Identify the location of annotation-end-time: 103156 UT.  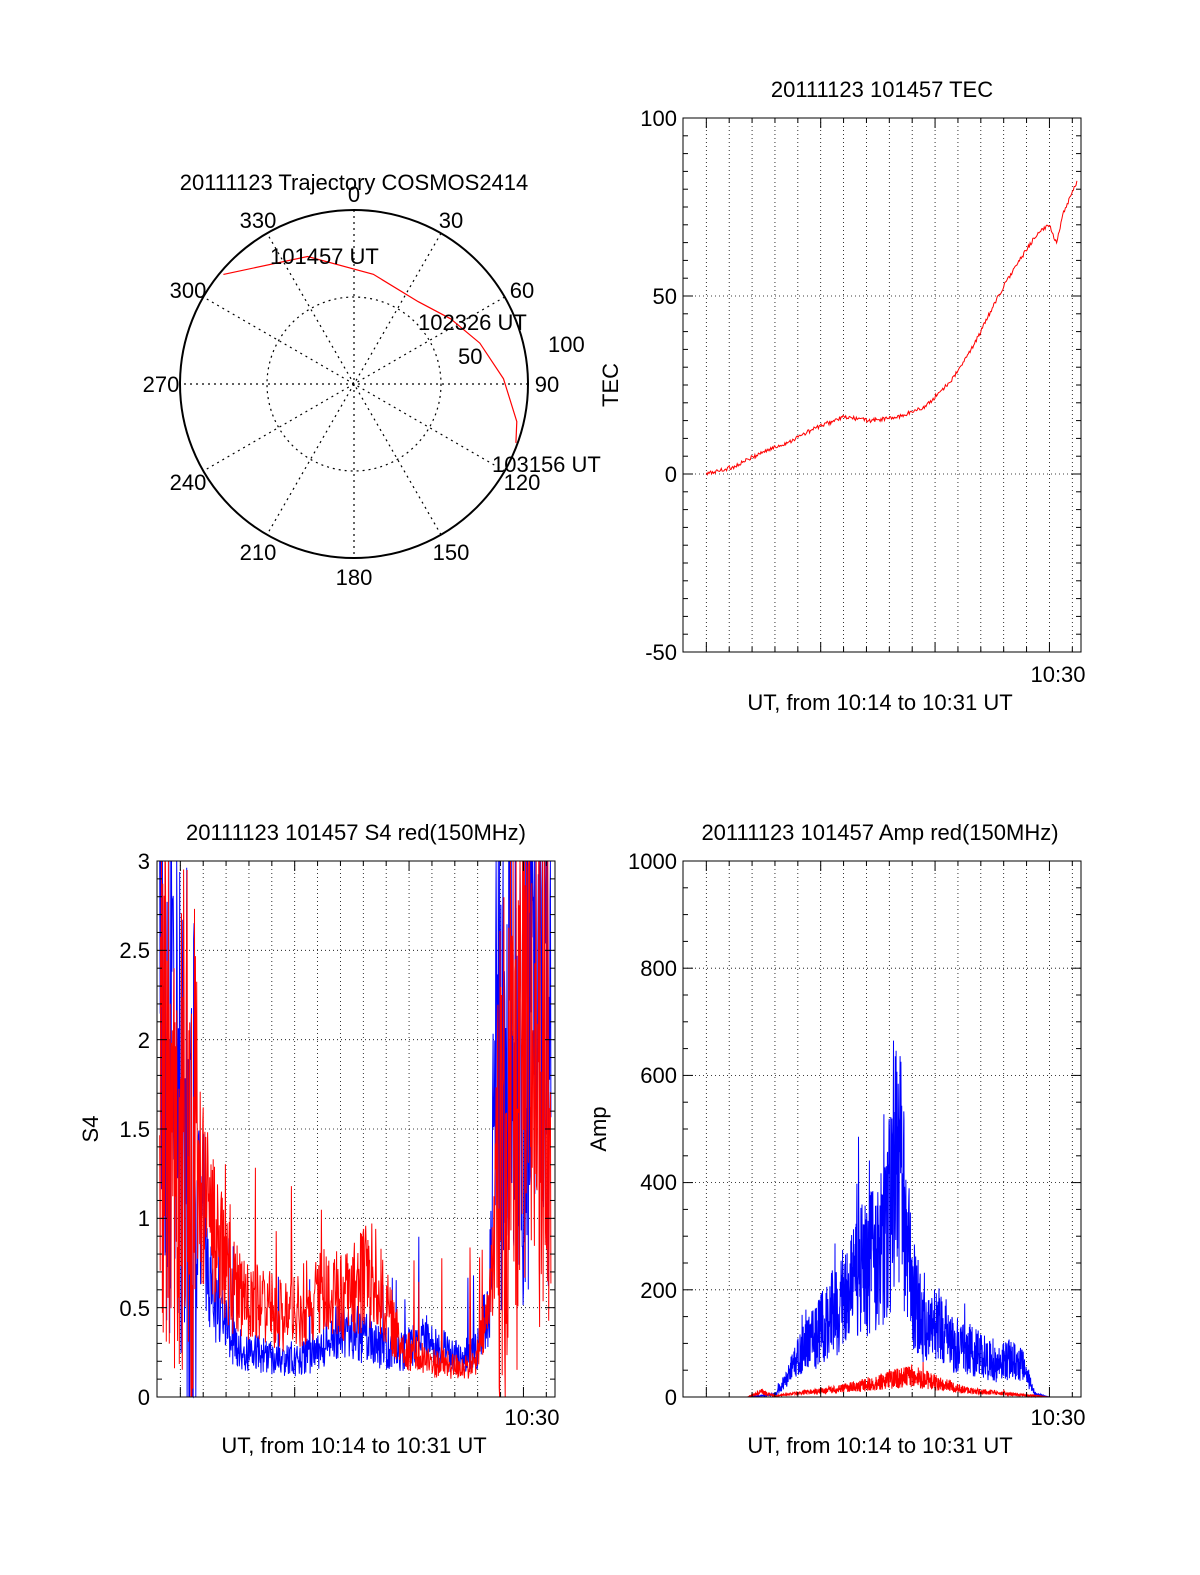
(546, 464).